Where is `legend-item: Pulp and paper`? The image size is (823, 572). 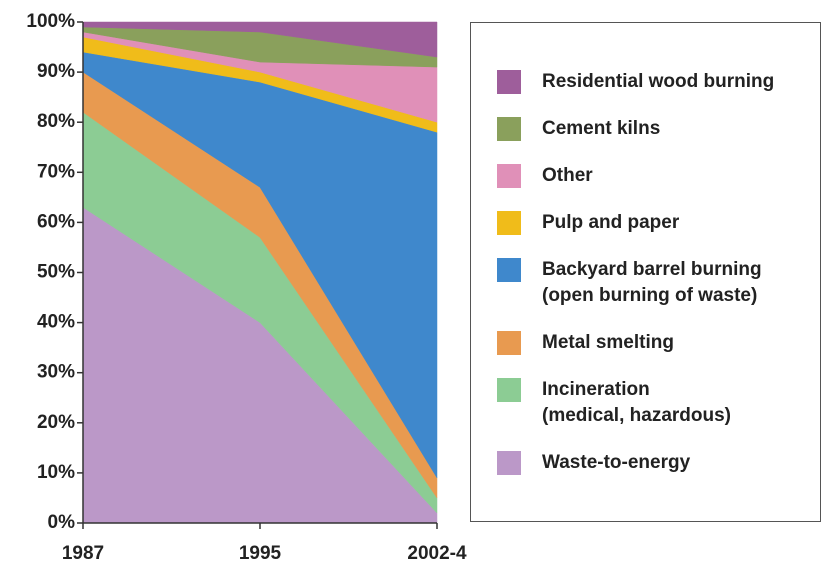 legend-item: Pulp and paper is located at coordinates (635, 223).